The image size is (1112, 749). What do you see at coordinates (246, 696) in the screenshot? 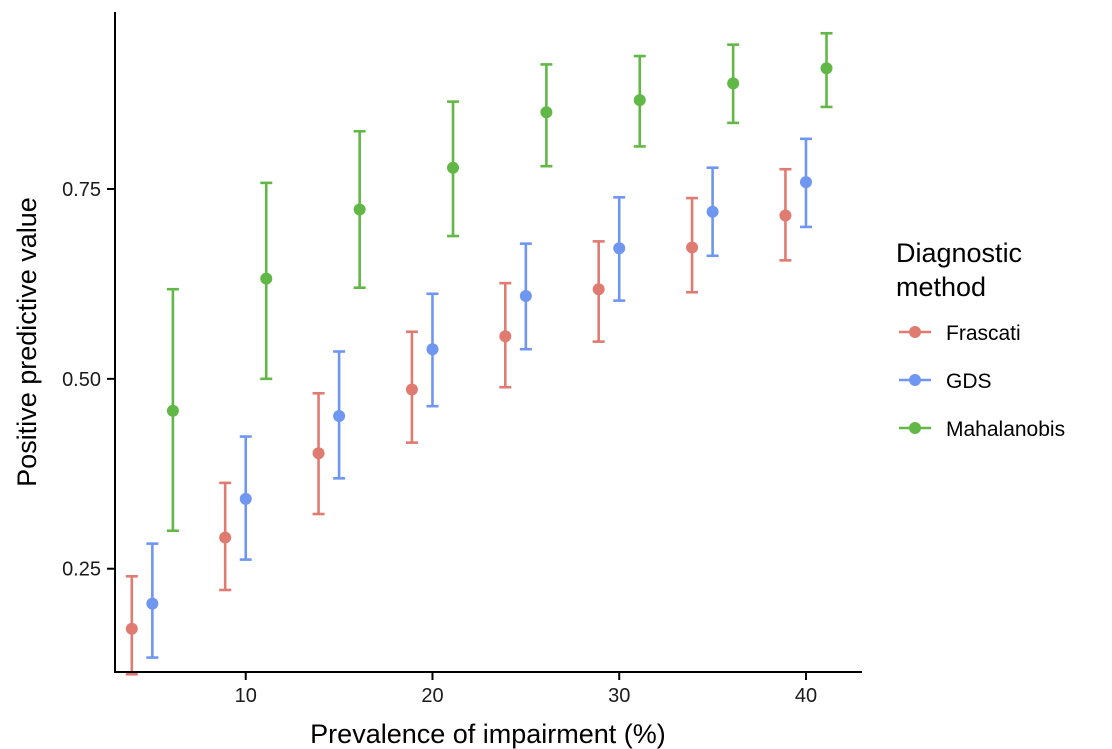
I see `x-tick-label: 10` at bounding box center [246, 696].